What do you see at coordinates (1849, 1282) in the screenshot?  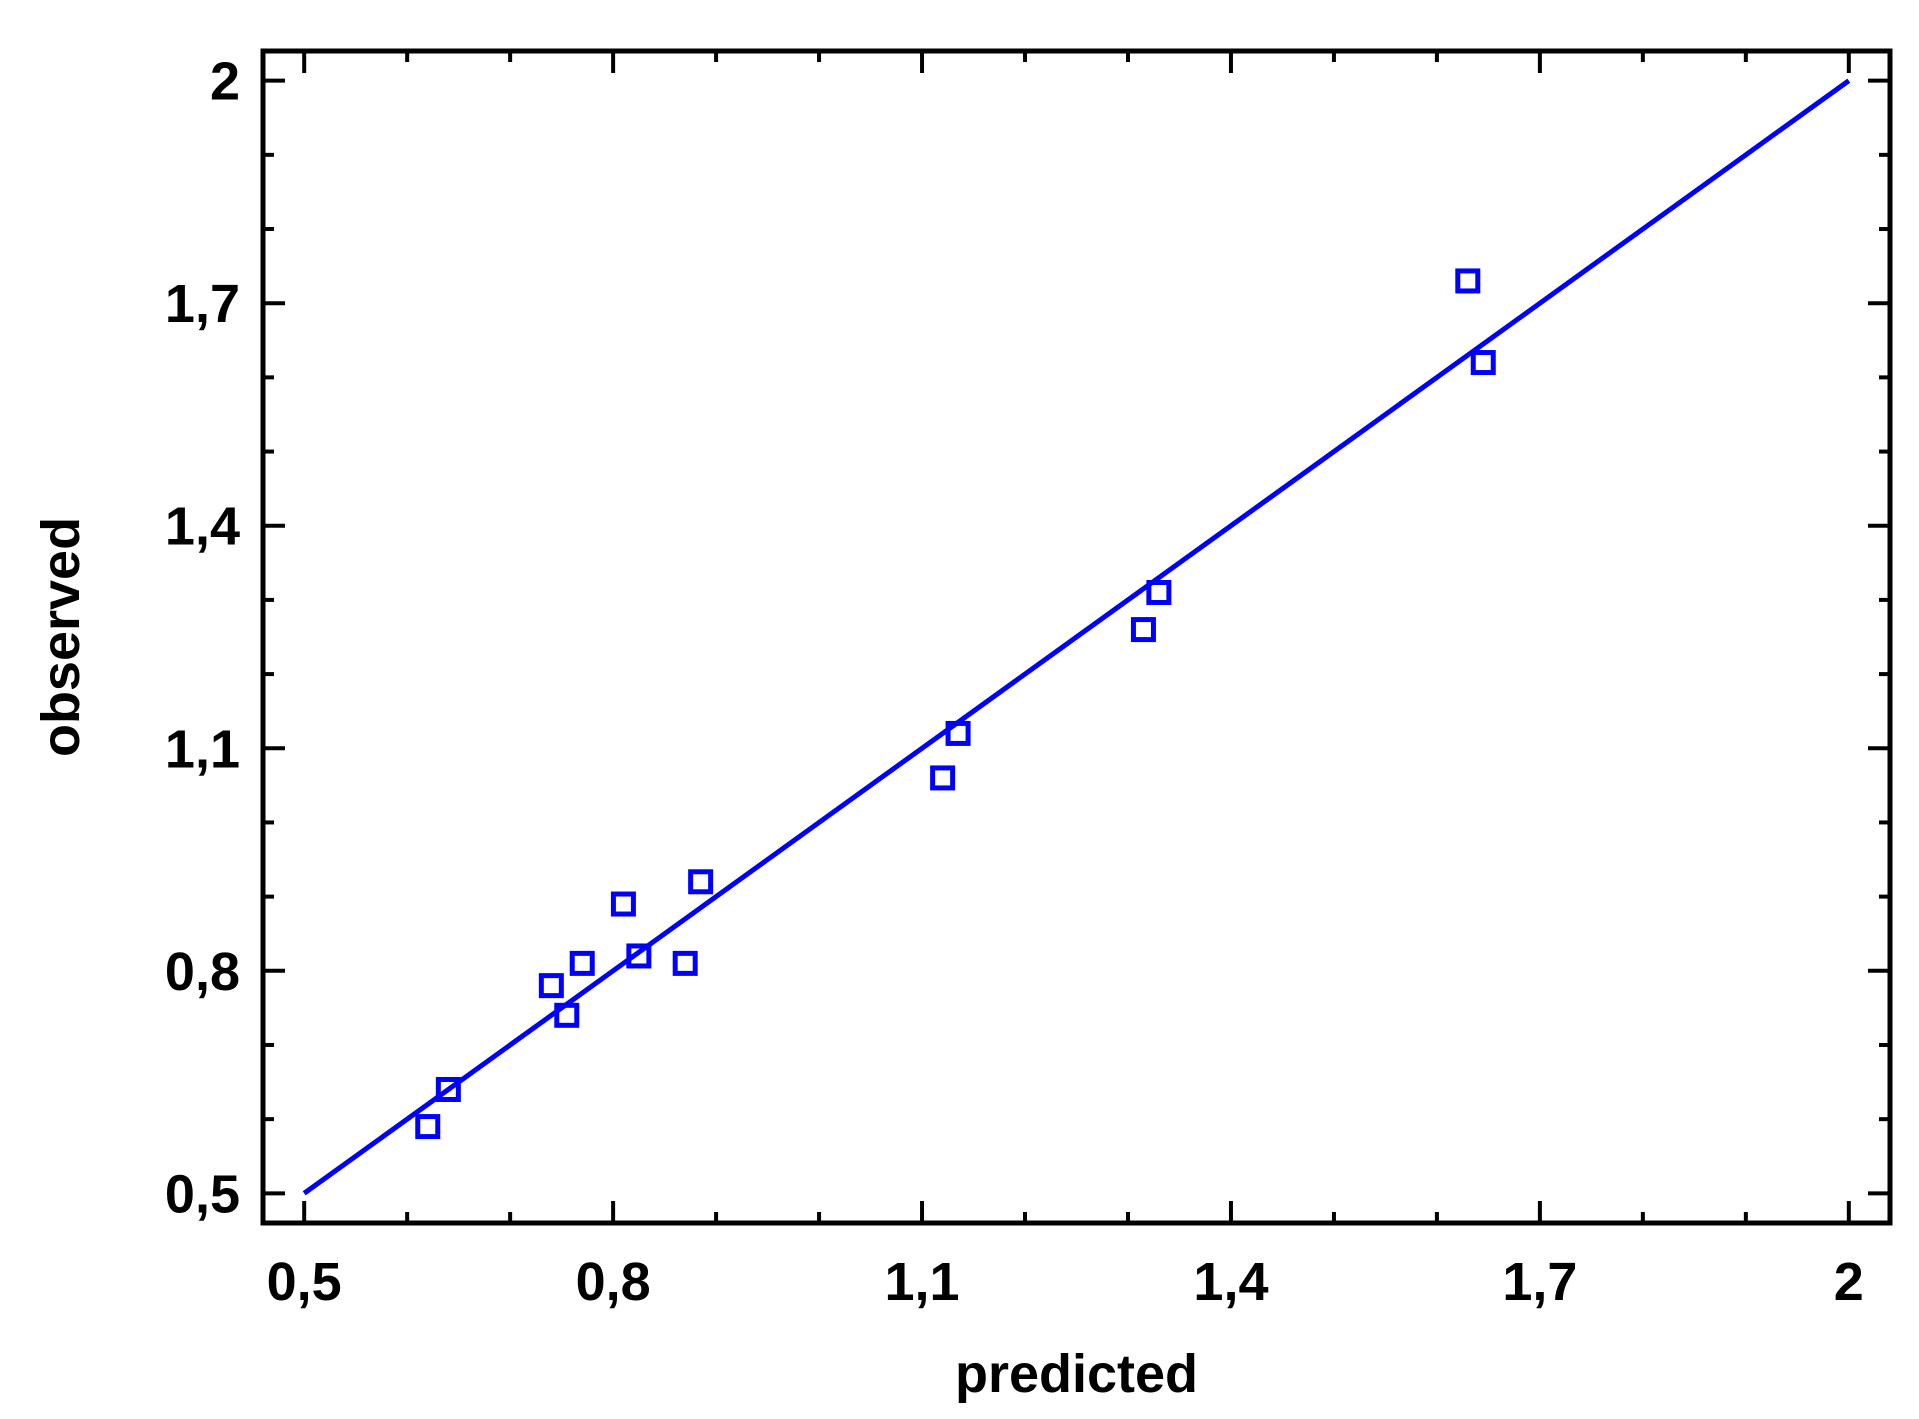 I see `x-tick-label: 2` at bounding box center [1849, 1282].